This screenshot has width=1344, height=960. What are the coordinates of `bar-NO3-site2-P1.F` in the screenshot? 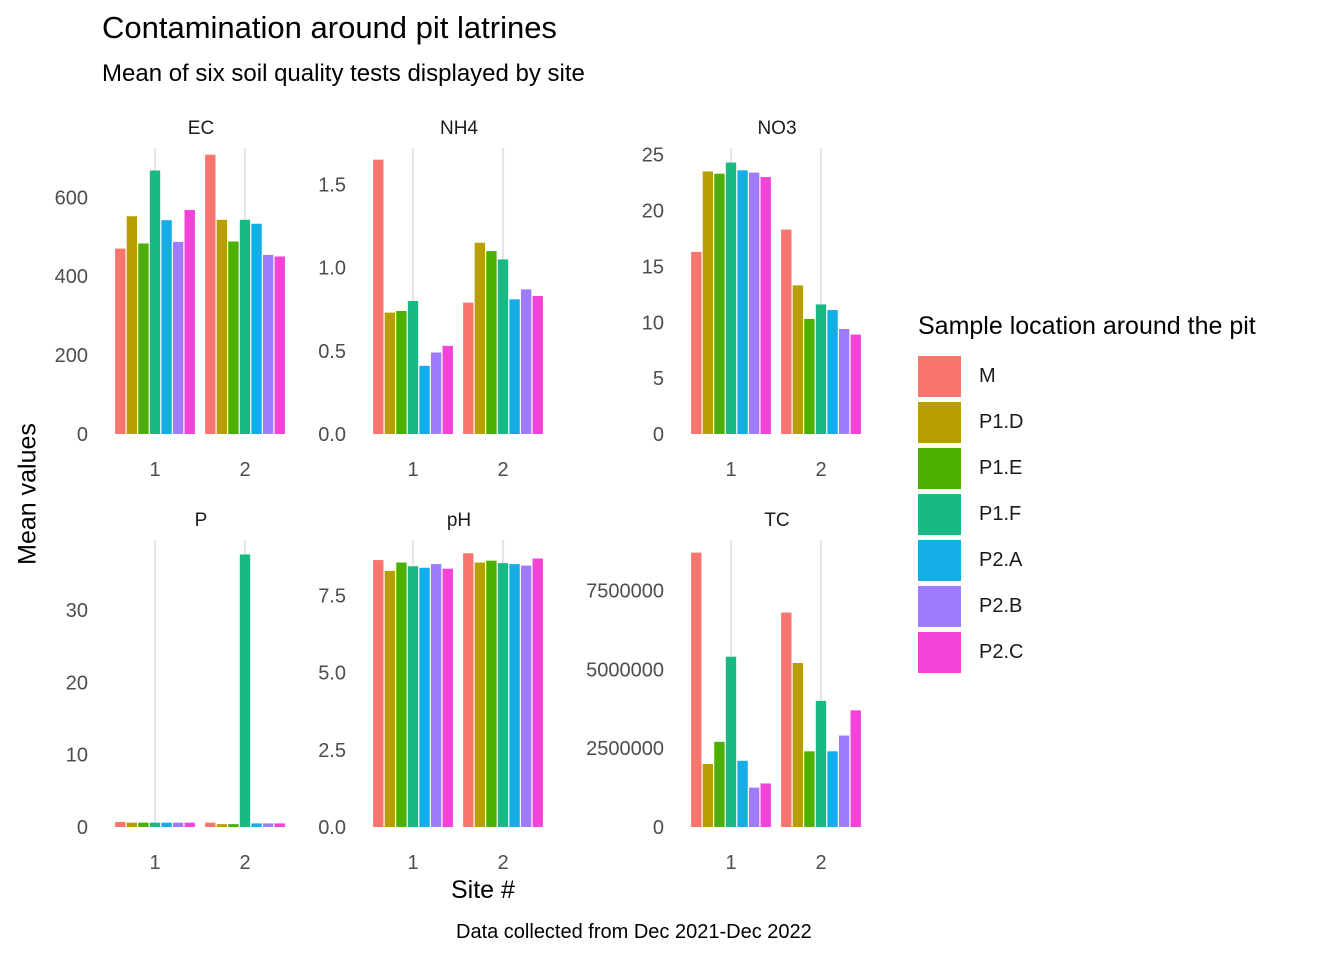 It's located at (821, 369).